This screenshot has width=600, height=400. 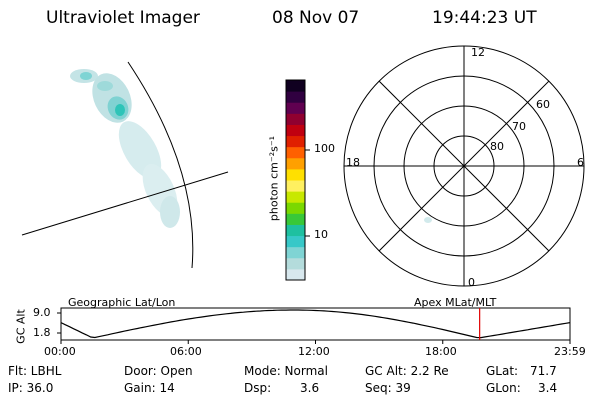 What do you see at coordinates (471, 282) in the screenshot?
I see `polar-label-0: 0` at bounding box center [471, 282].